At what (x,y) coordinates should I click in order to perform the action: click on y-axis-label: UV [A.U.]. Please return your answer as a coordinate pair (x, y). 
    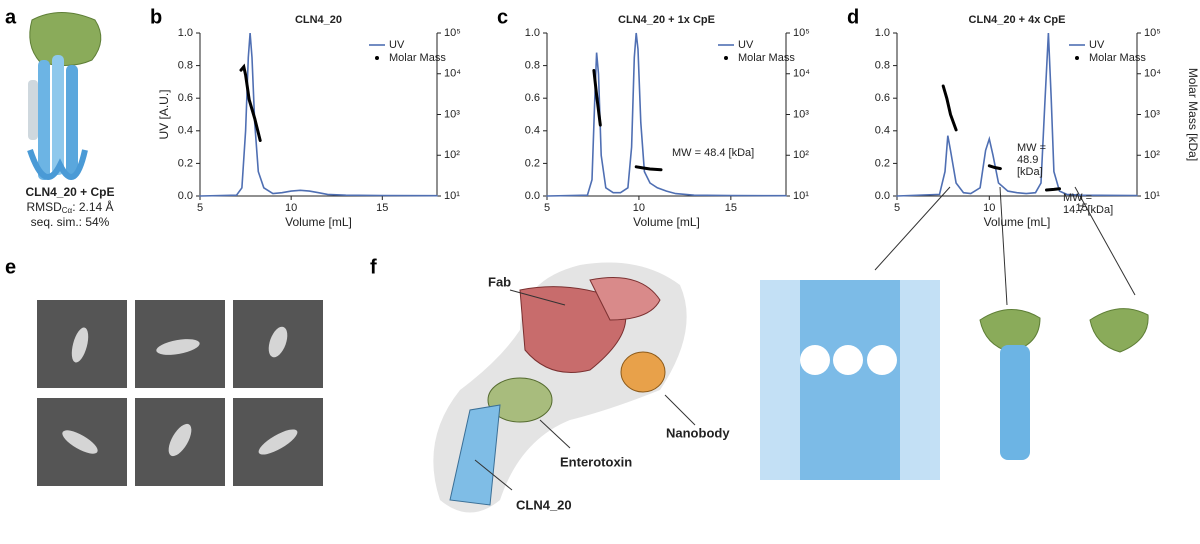
    Looking at the image, I should click on (164, 114).